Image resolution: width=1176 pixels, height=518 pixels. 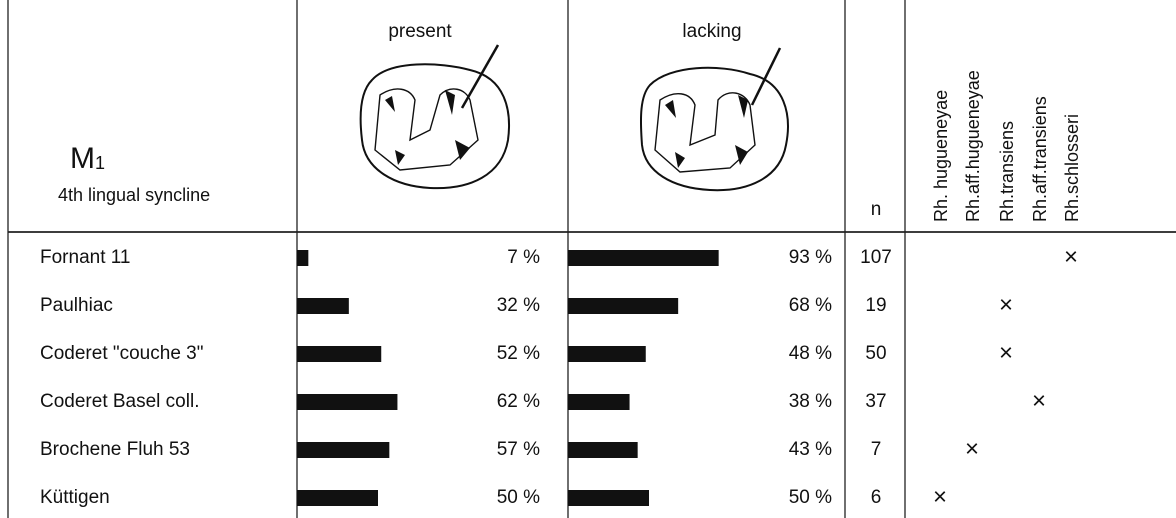 I want to click on lacking-label: 43 %, so click(x=810, y=449).